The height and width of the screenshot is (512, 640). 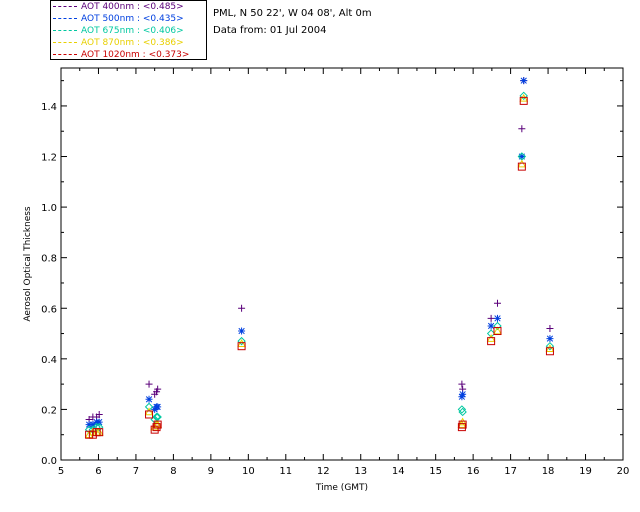 What do you see at coordinates (585, 471) in the screenshot?
I see `x-tick-label: 19` at bounding box center [585, 471].